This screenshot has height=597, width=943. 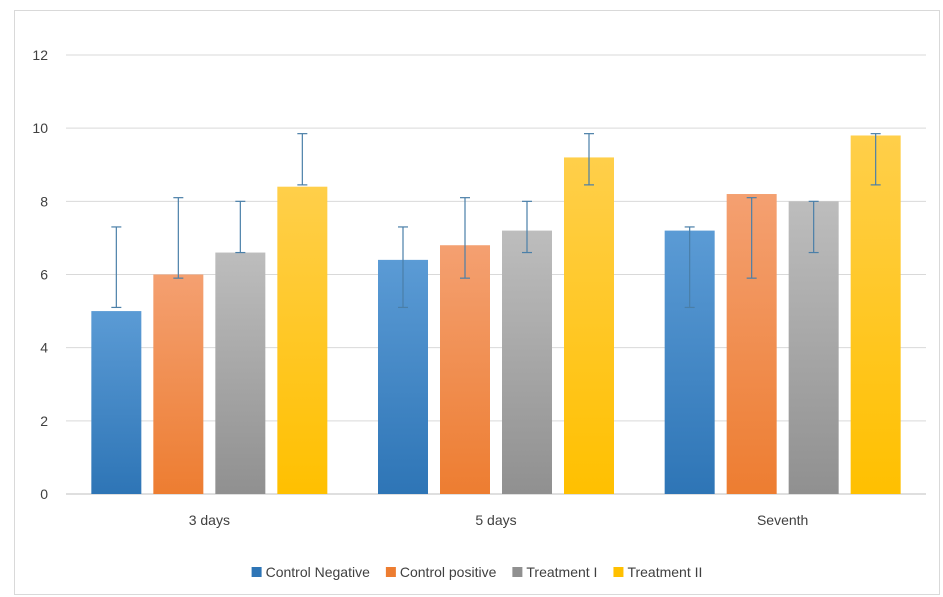 What do you see at coordinates (44, 494) in the screenshot?
I see `y-tick-label: 0` at bounding box center [44, 494].